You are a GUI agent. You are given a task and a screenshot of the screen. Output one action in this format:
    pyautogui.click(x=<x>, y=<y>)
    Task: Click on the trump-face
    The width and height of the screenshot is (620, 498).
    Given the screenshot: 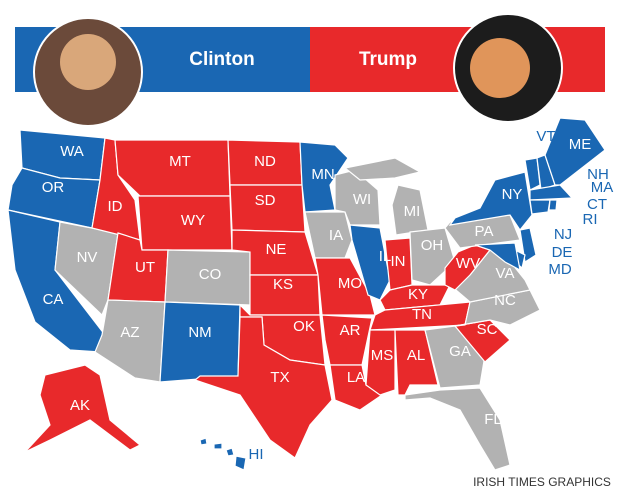 What is the action you would take?
    pyautogui.click(x=500, y=68)
    